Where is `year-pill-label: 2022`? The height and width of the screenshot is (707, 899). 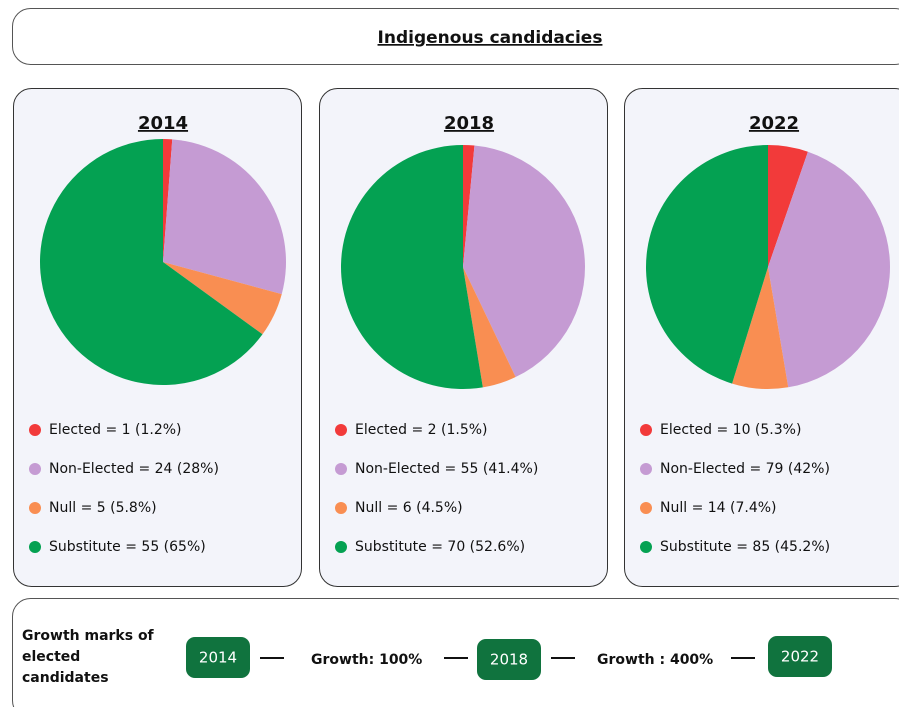 year-pill-label: 2022 is located at coordinates (800, 657).